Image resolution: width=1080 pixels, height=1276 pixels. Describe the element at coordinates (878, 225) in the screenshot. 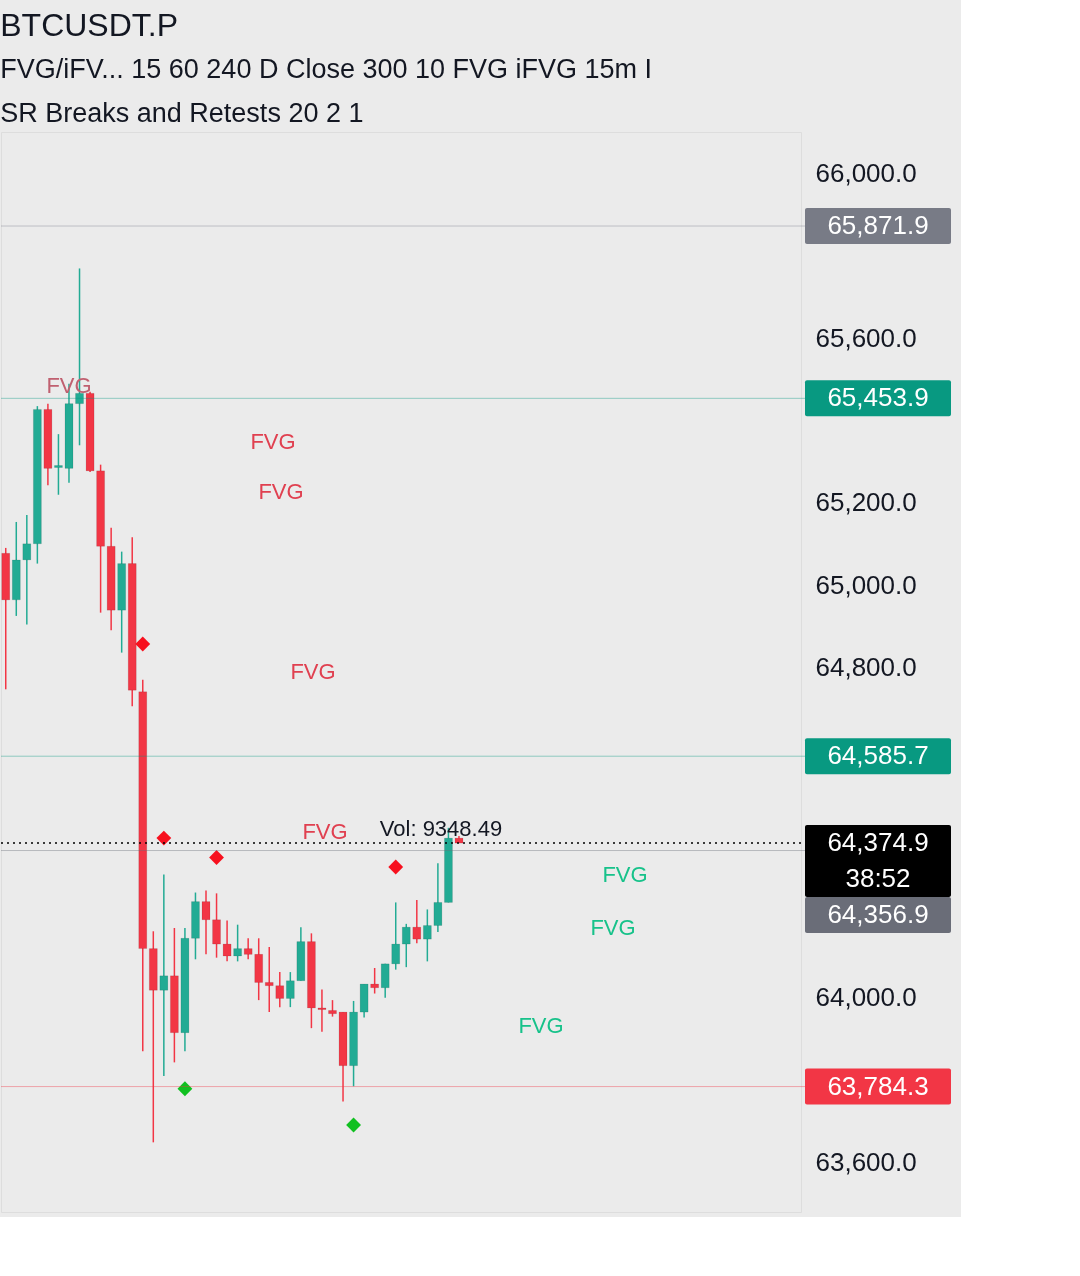

I see `ref-line-label: 65,871.9` at that location.